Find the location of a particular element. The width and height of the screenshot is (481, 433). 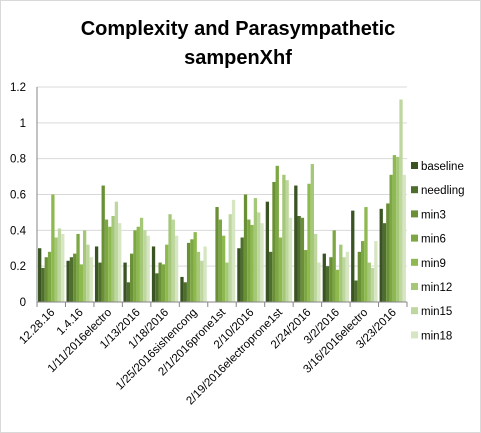

legend-label: min3 is located at coordinates (433, 215).